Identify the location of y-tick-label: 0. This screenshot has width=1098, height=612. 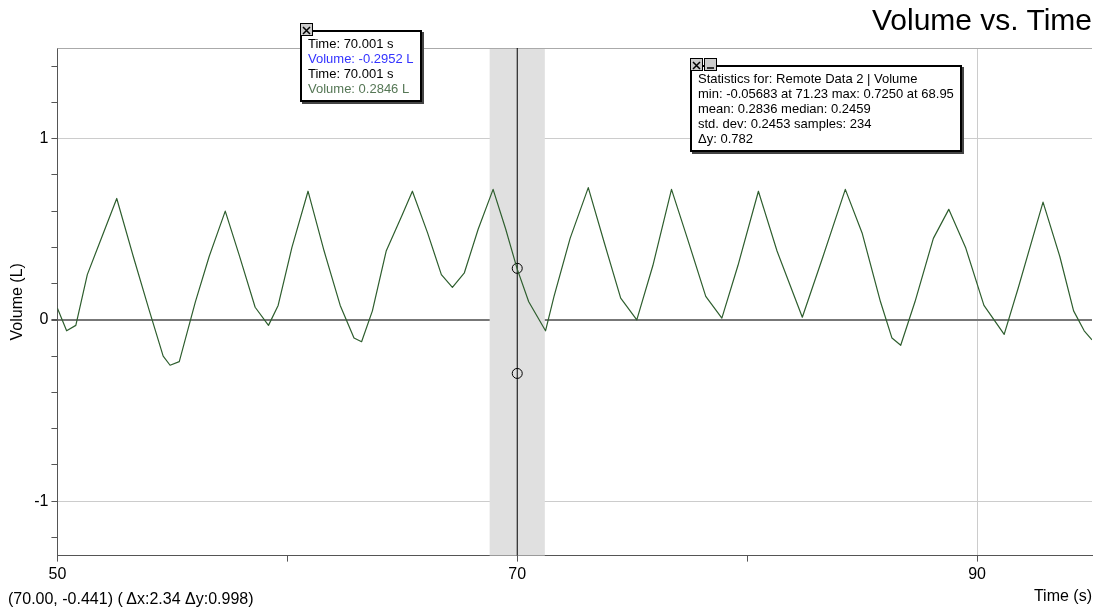
(44, 319).